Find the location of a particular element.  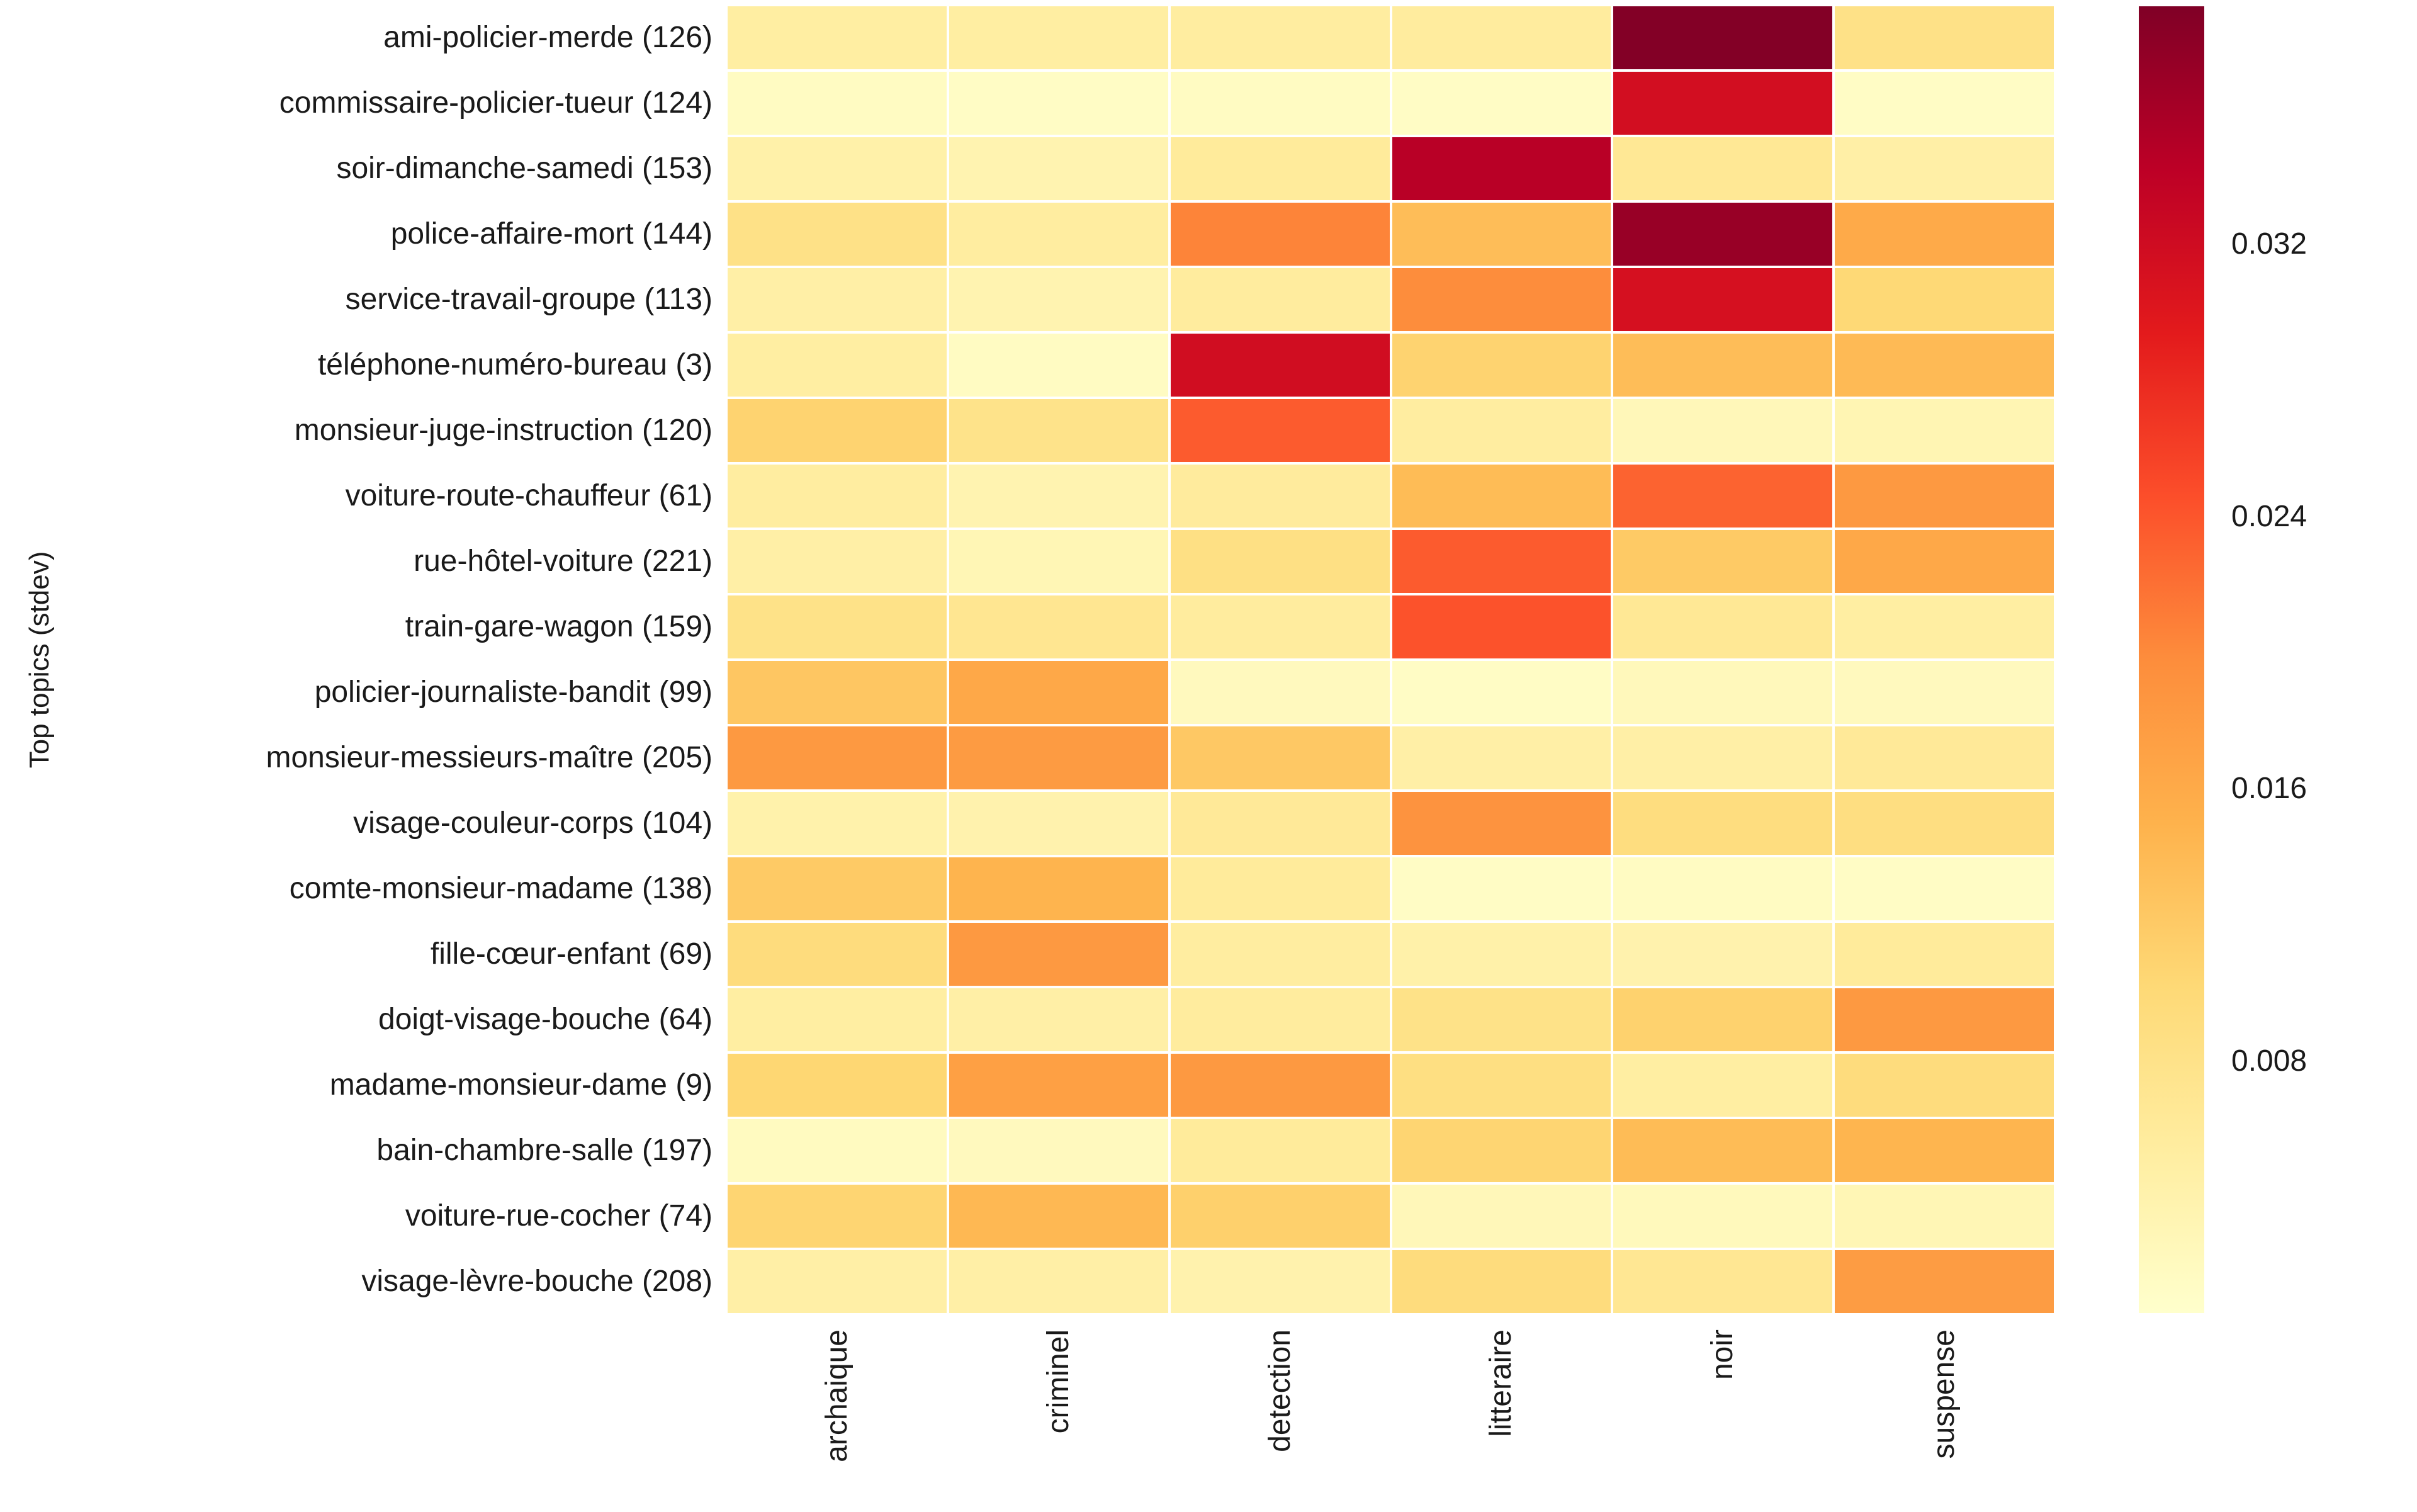

y-axis-title: Top topics (stdev) is located at coordinates (39, 660).